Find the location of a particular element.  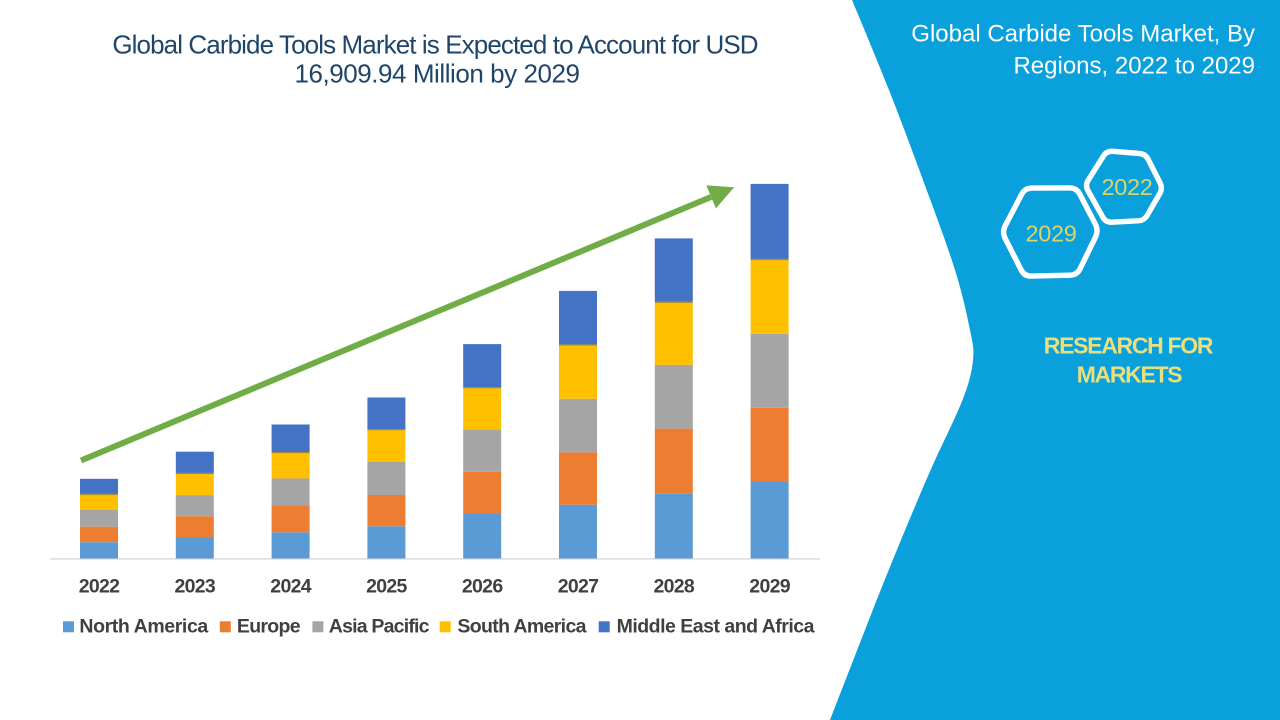

svg-text: 2023 is located at coordinates (195, 587).